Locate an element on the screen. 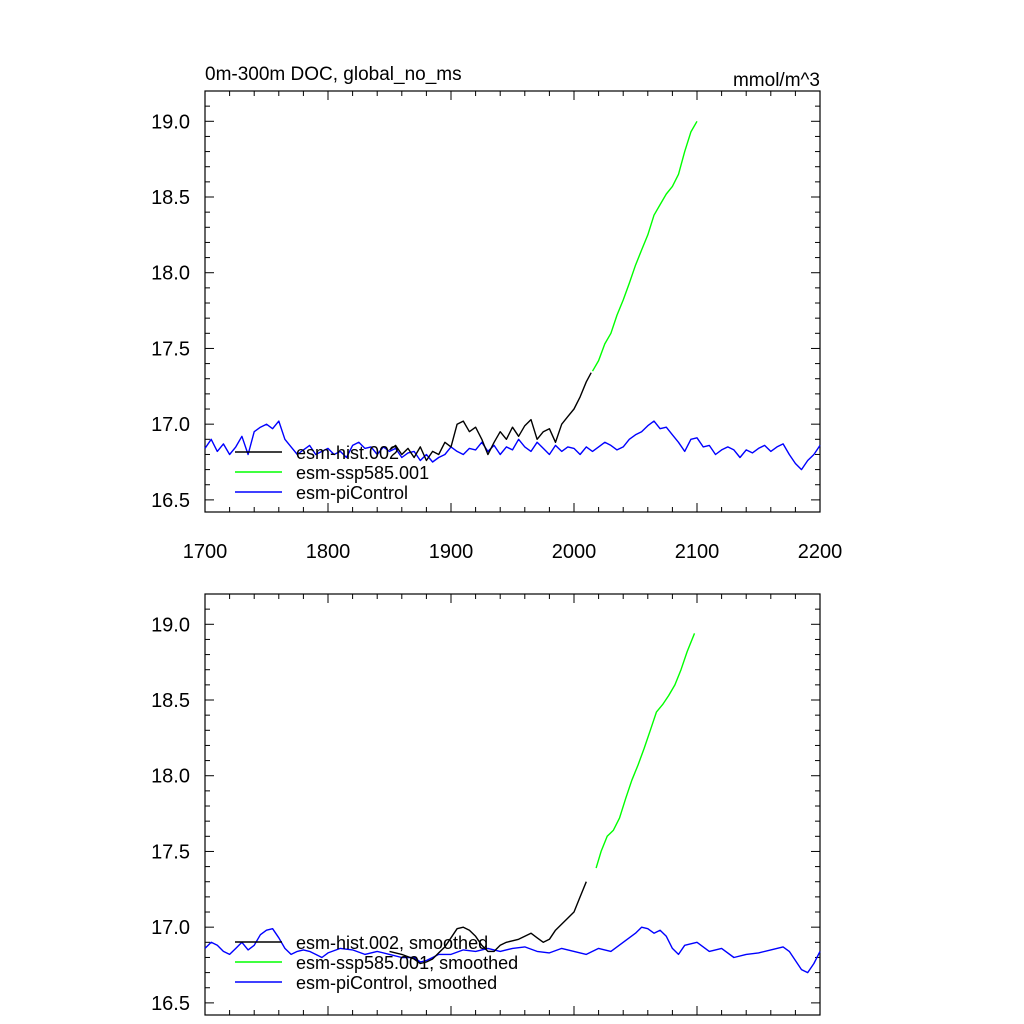 The image size is (1024, 1024). legend-label: esm-piControl, smoothed is located at coordinates (396, 983).